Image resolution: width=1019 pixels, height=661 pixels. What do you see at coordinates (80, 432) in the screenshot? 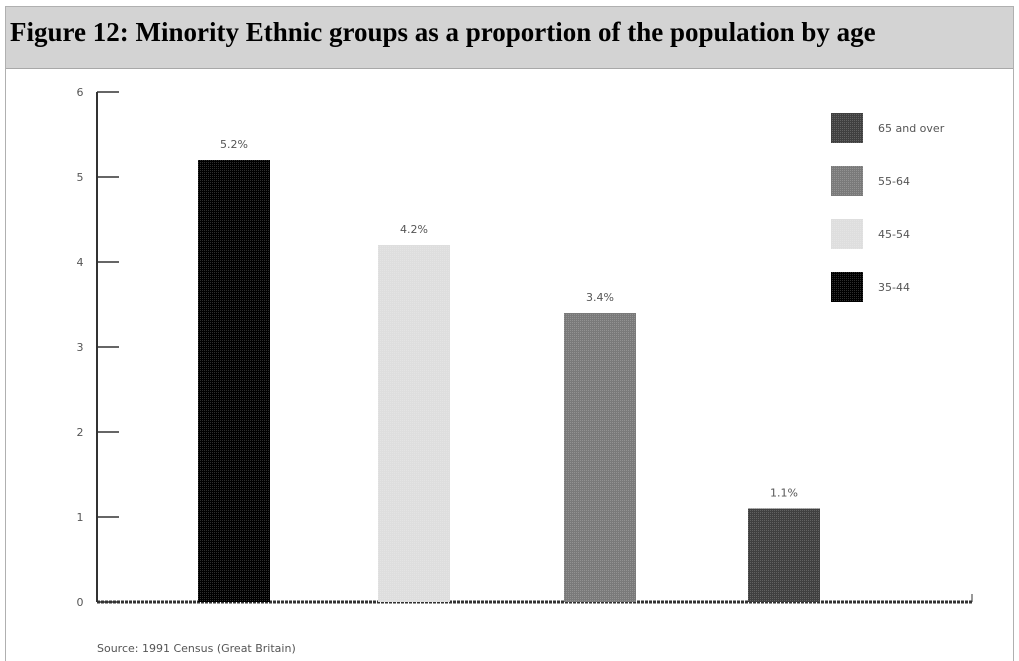
I see `y-tick-label: 2` at bounding box center [80, 432].